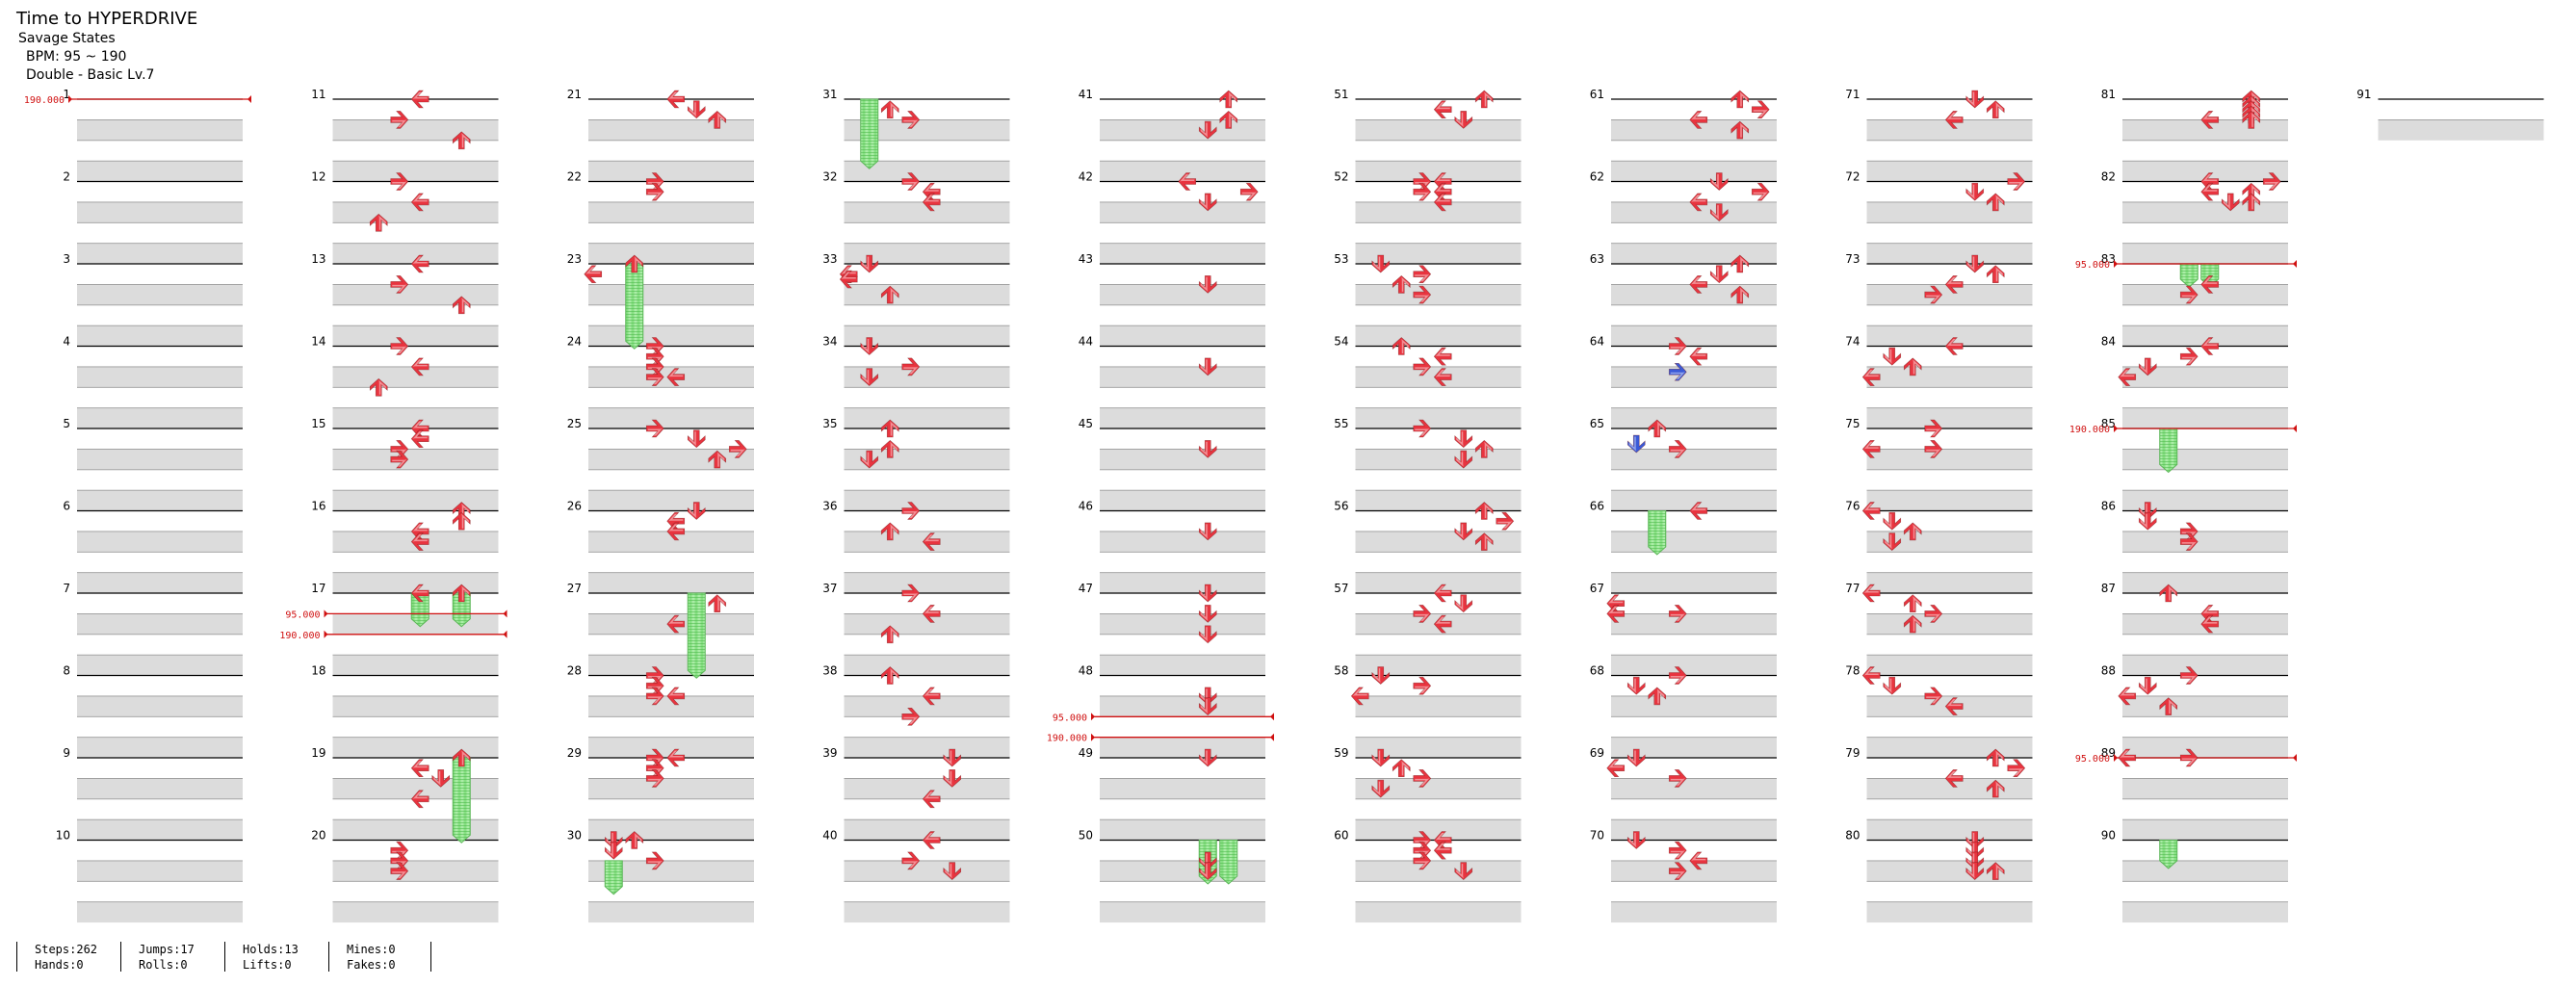 This screenshot has height=986, width=2576. What do you see at coordinates (574, 588) in the screenshot?
I see `measure-number: 27` at bounding box center [574, 588].